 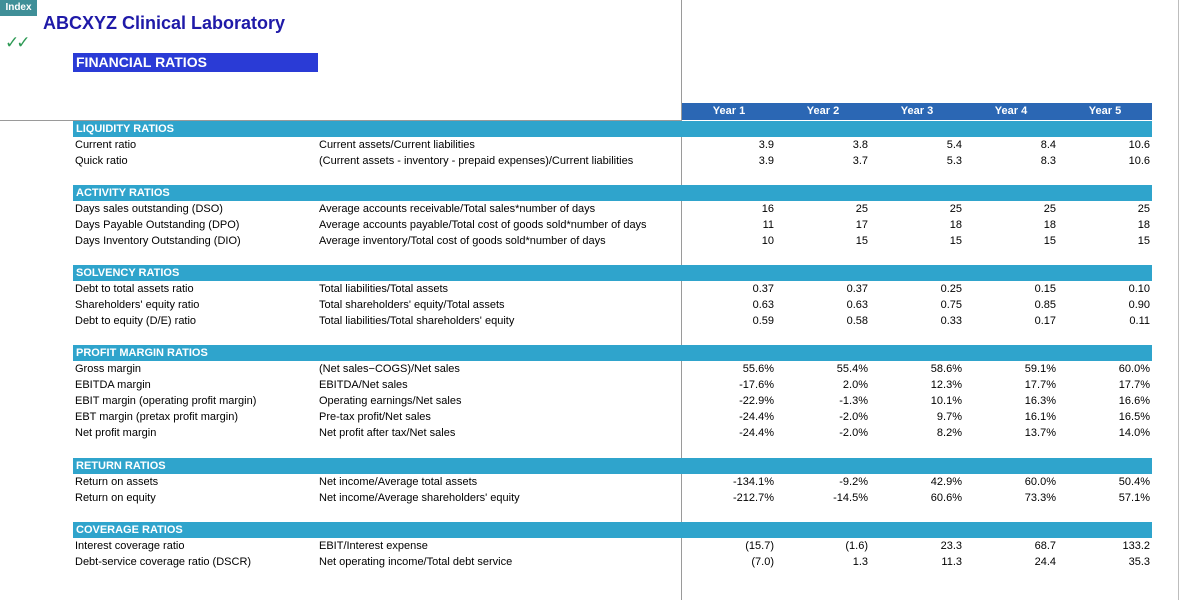 I want to click on ratio-value: 58.6%, so click(x=946, y=369).